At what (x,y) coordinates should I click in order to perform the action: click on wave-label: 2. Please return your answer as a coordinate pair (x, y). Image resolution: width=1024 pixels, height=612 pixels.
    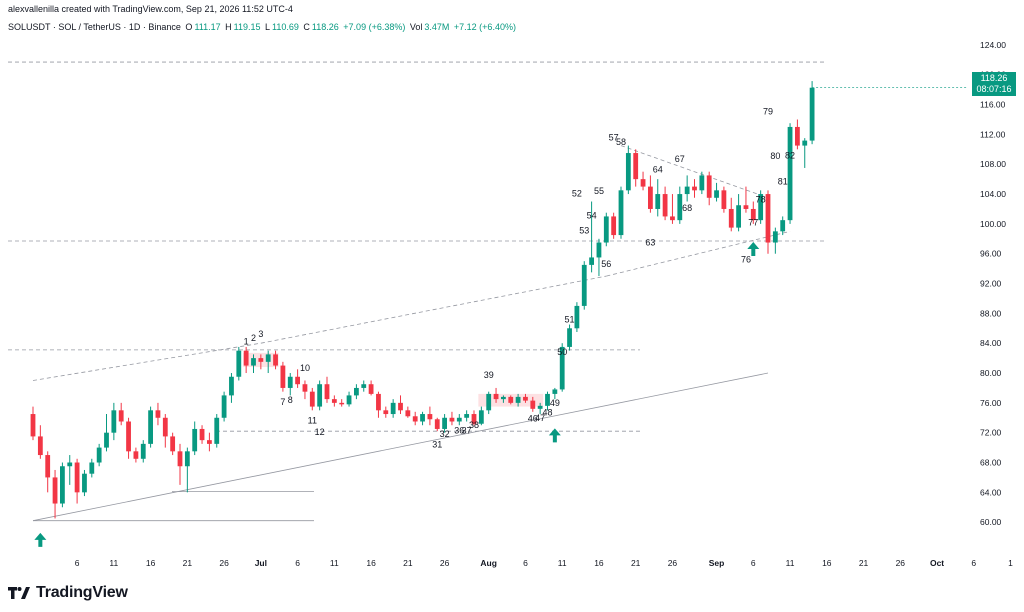
    Looking at the image, I should click on (253, 338).